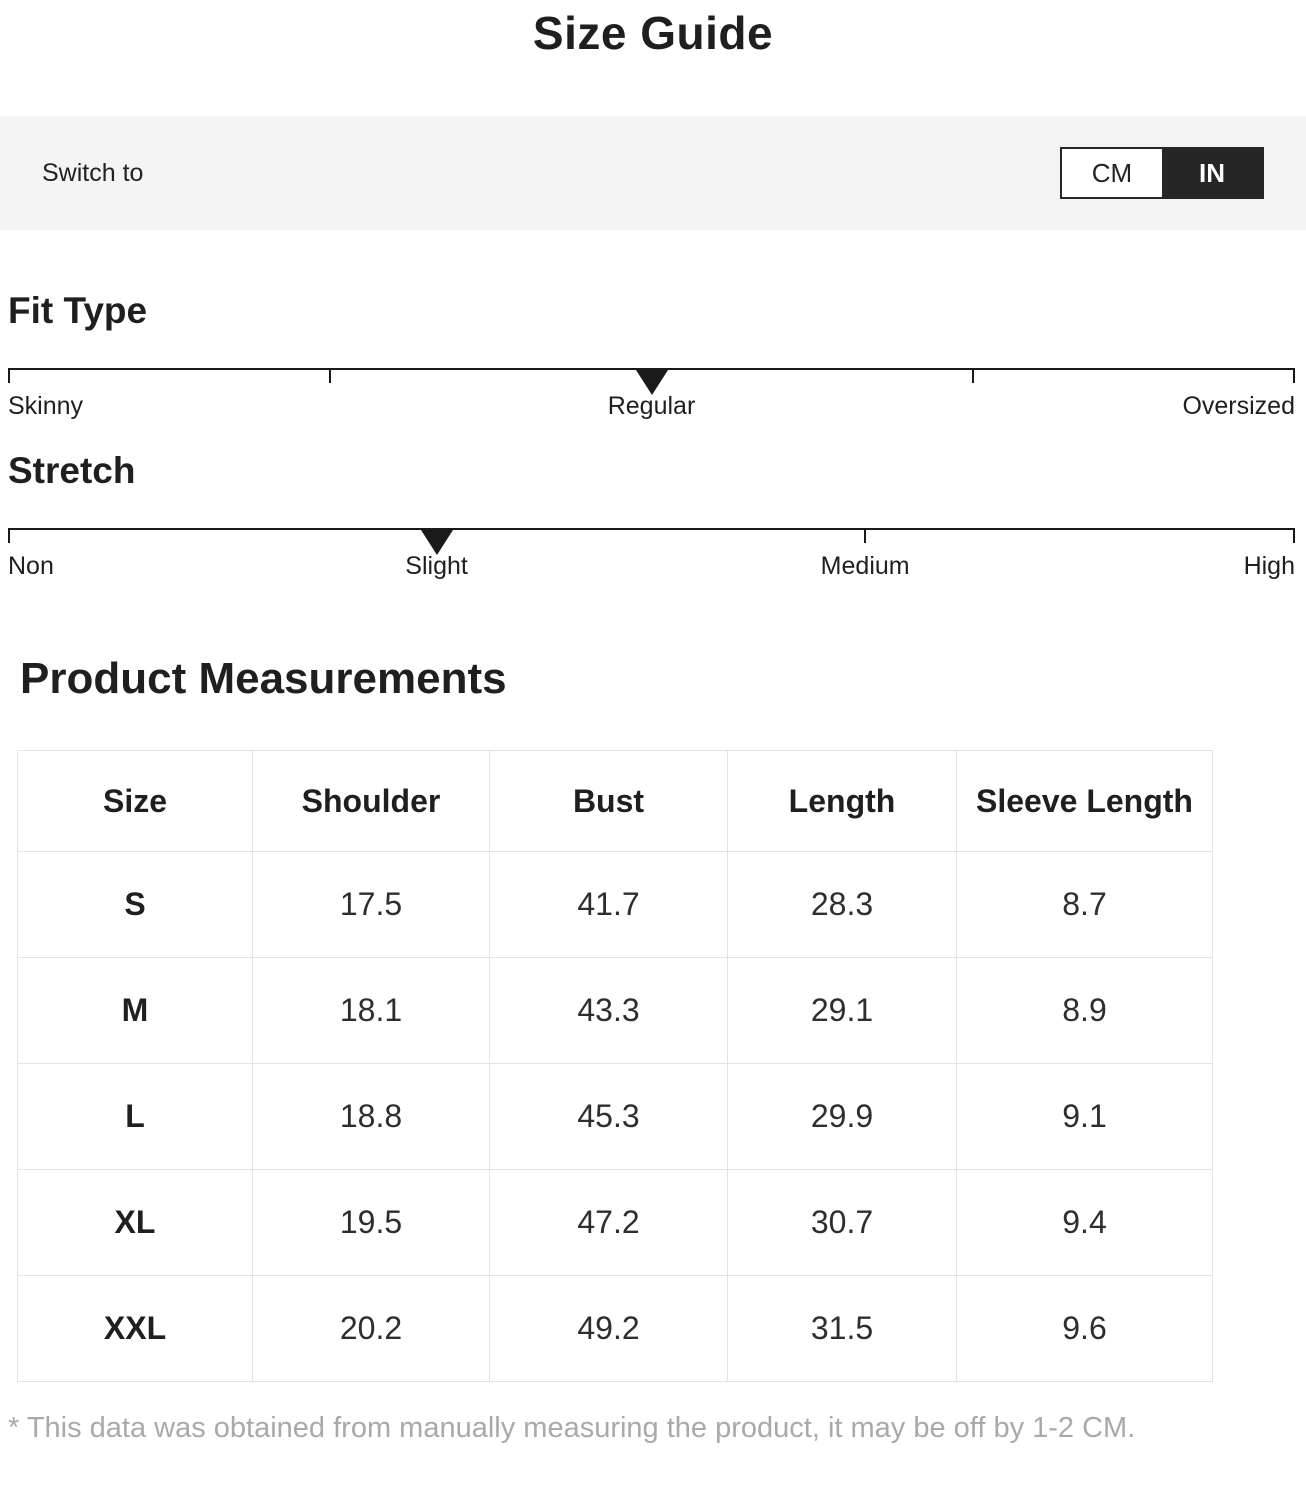  I want to click on fit-label-skinny: Skinny, so click(46, 406).